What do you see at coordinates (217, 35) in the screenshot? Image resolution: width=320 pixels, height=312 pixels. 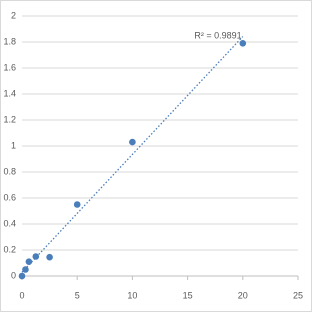 I see `annotation: R² = 0.9891` at bounding box center [217, 35].